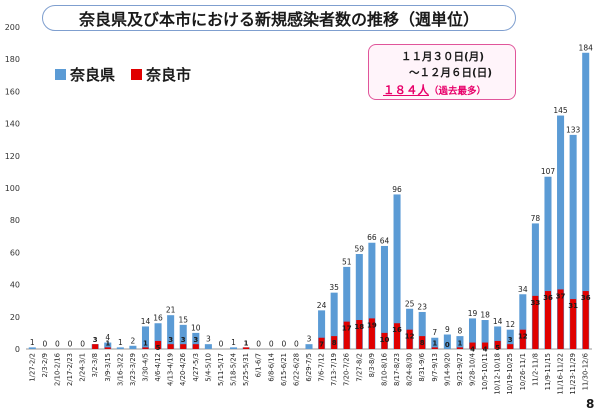 The height and width of the screenshot is (415, 600). I want to click on legend-item-city: 奈良市, so click(161, 74).